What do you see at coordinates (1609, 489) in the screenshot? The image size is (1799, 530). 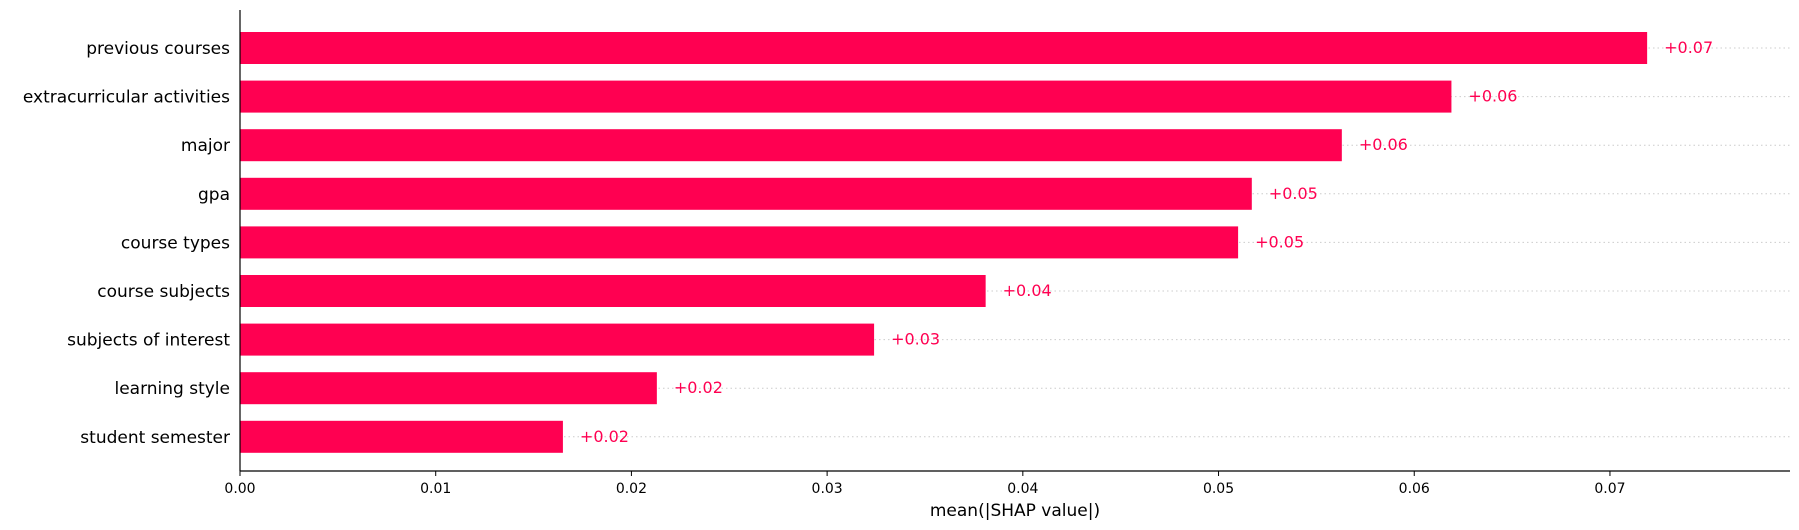 I see `x-tick-label: 0.07` at bounding box center [1609, 489].